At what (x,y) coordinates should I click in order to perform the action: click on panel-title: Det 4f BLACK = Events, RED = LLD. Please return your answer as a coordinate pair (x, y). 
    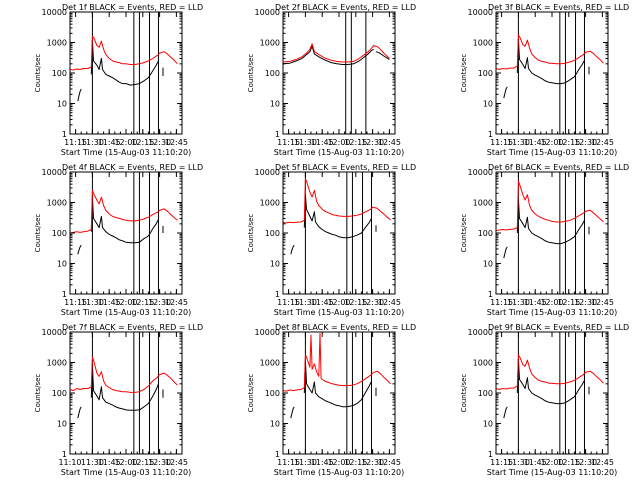
    Looking at the image, I should click on (132, 167).